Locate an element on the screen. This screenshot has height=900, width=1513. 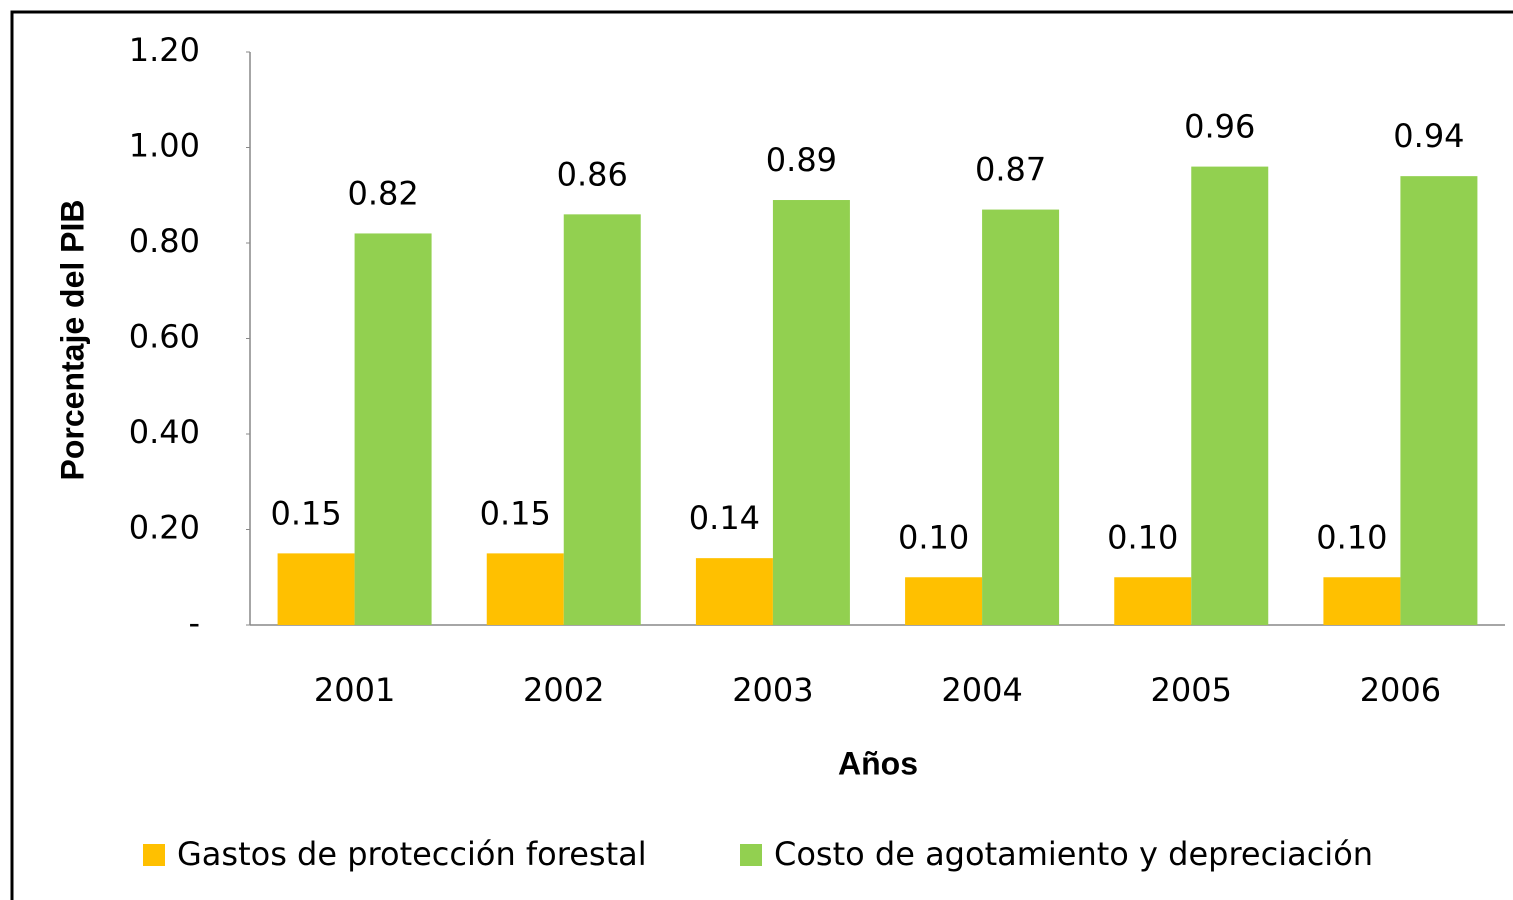
y-tick-label: 1.20 is located at coordinates (164, 50).